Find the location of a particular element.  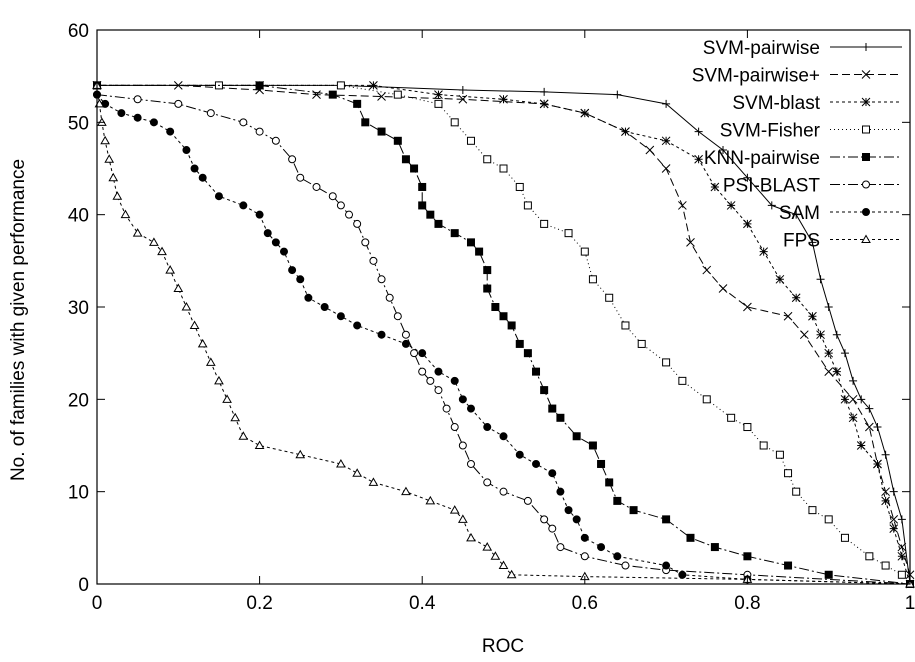

legend-label: SVM-Fisher is located at coordinates (770, 131).